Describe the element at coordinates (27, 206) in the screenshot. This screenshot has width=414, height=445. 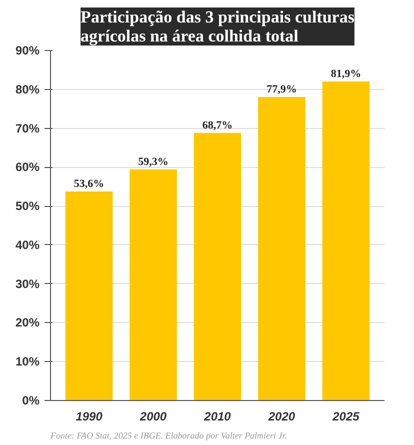
I see `y-tick-label: 50%` at that location.